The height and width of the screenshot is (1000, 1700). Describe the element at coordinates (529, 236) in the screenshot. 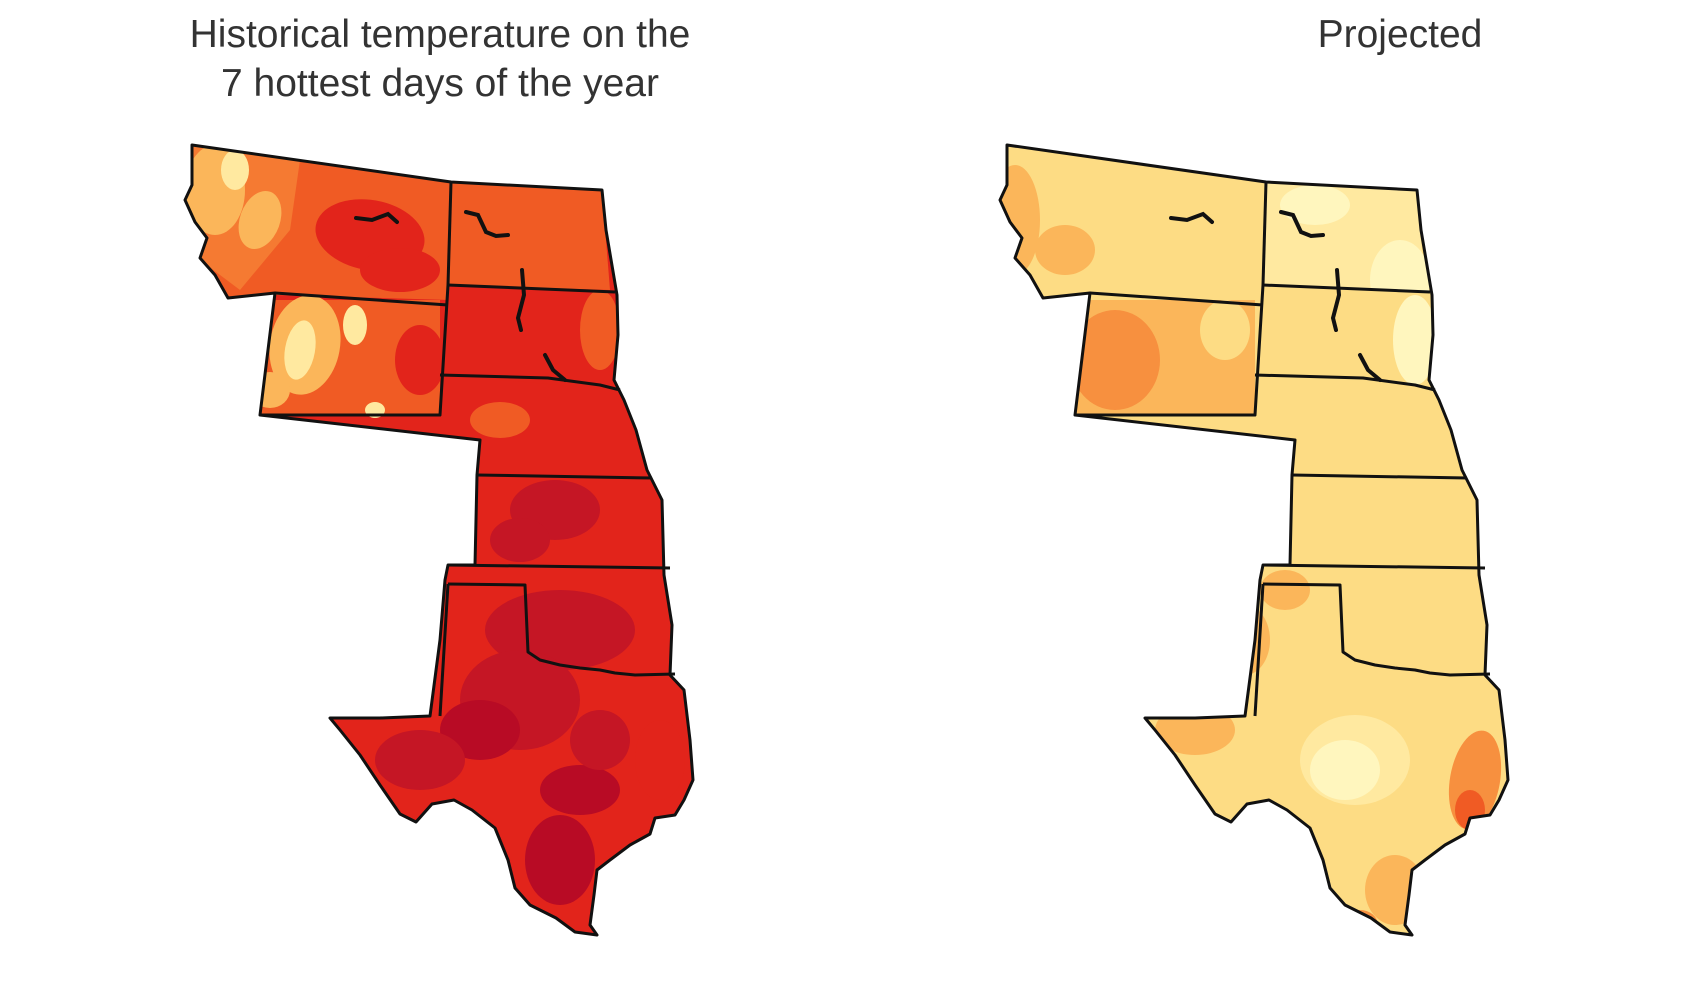

I see `temperature-zone-north-dakota` at that location.